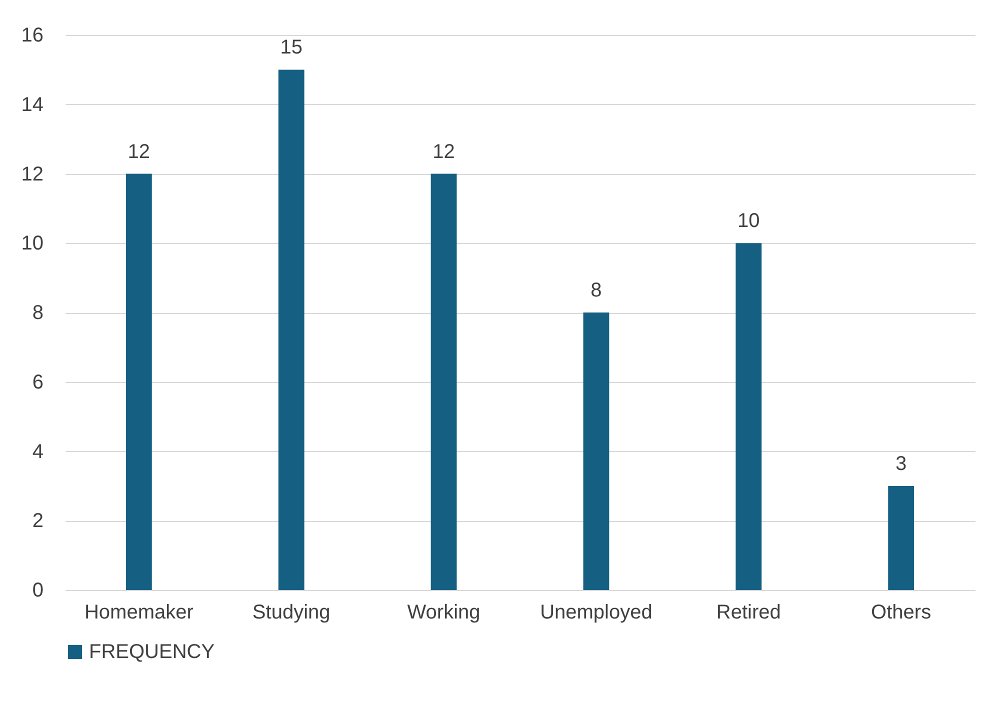 This screenshot has height=704, width=998. I want to click on data-label: 3, so click(901, 463).